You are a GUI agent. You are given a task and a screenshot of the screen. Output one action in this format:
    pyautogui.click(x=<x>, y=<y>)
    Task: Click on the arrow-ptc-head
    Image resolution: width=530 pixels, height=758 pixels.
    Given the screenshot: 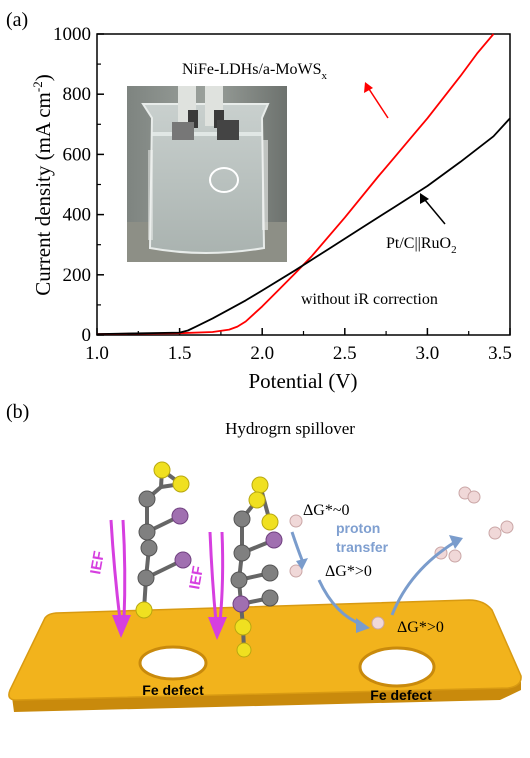 What is the action you would take?
    pyautogui.click(x=424, y=198)
    